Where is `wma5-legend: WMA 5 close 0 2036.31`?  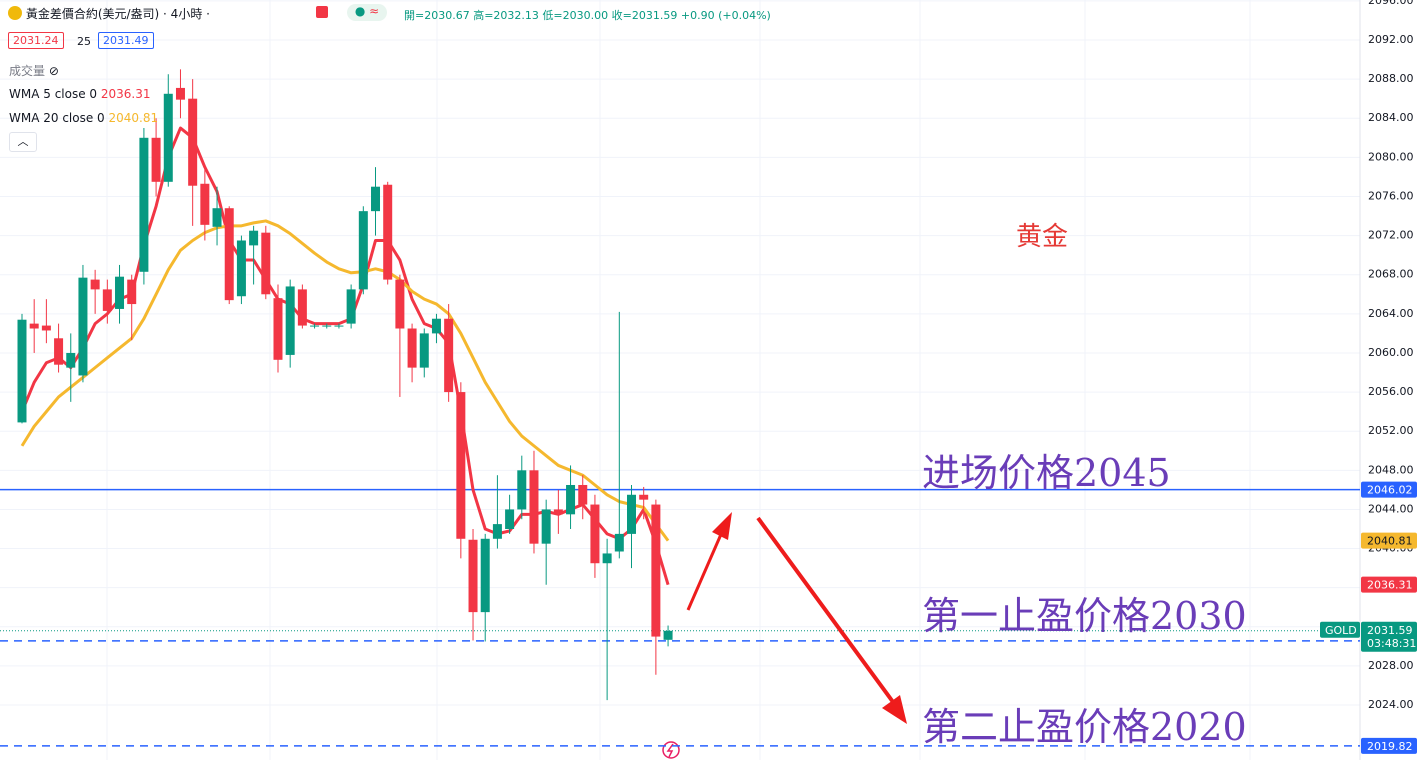 wma5-legend: WMA 5 close 0 2036.31 is located at coordinates (80, 94).